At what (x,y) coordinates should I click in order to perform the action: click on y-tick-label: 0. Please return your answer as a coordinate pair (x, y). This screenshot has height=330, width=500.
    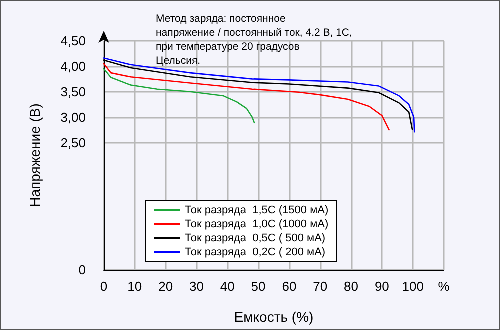
    Looking at the image, I should click on (82, 270).